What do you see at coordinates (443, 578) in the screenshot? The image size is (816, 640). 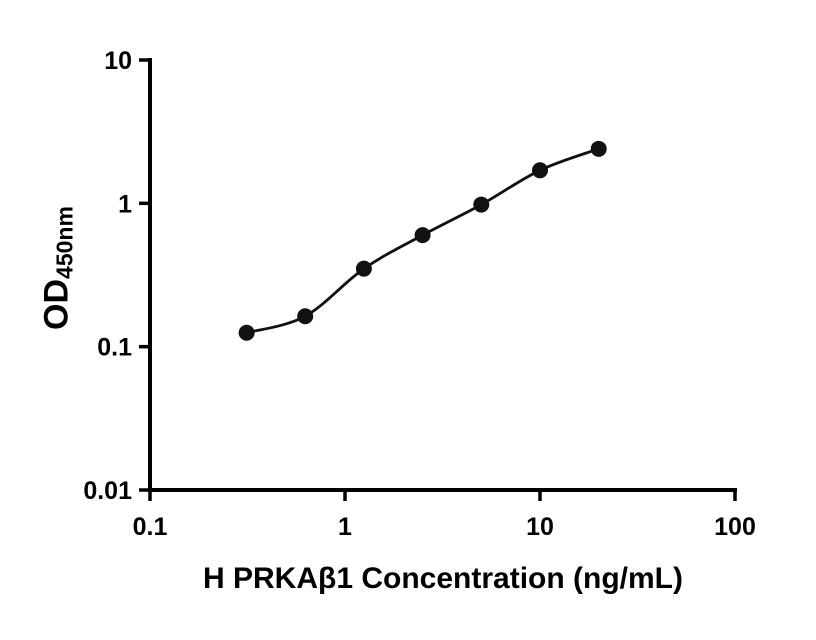 I see `x-axis-title: H PRKAβ1 Concentration (ng/mL)` at bounding box center [443, 578].